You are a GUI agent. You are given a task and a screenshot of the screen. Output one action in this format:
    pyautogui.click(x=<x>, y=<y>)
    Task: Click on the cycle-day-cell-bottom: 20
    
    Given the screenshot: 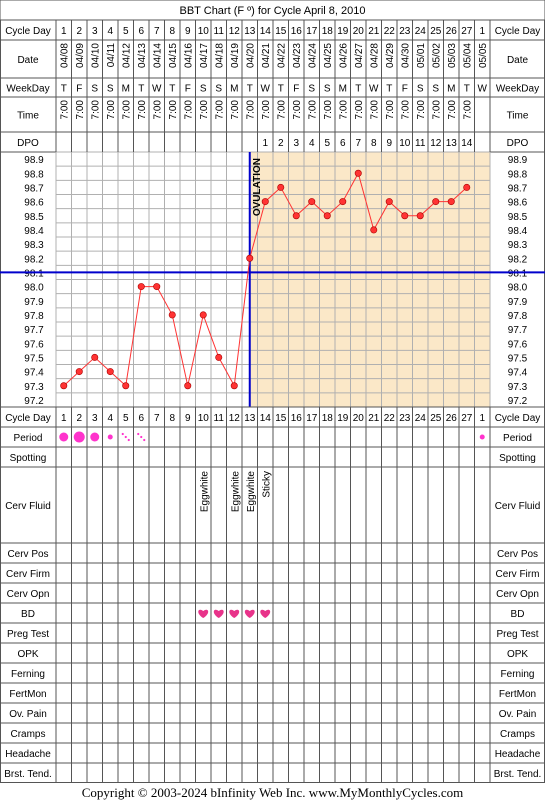 What is the action you would take?
    pyautogui.click(x=359, y=418)
    